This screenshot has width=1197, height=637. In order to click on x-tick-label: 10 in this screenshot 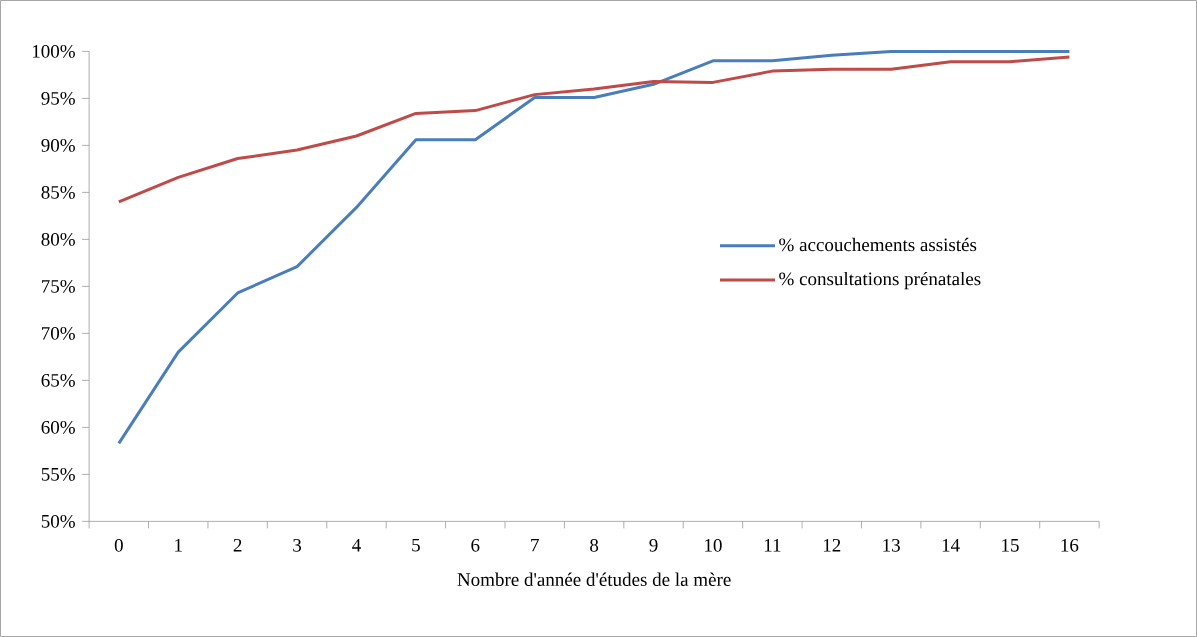, I will do `click(713, 545)`.